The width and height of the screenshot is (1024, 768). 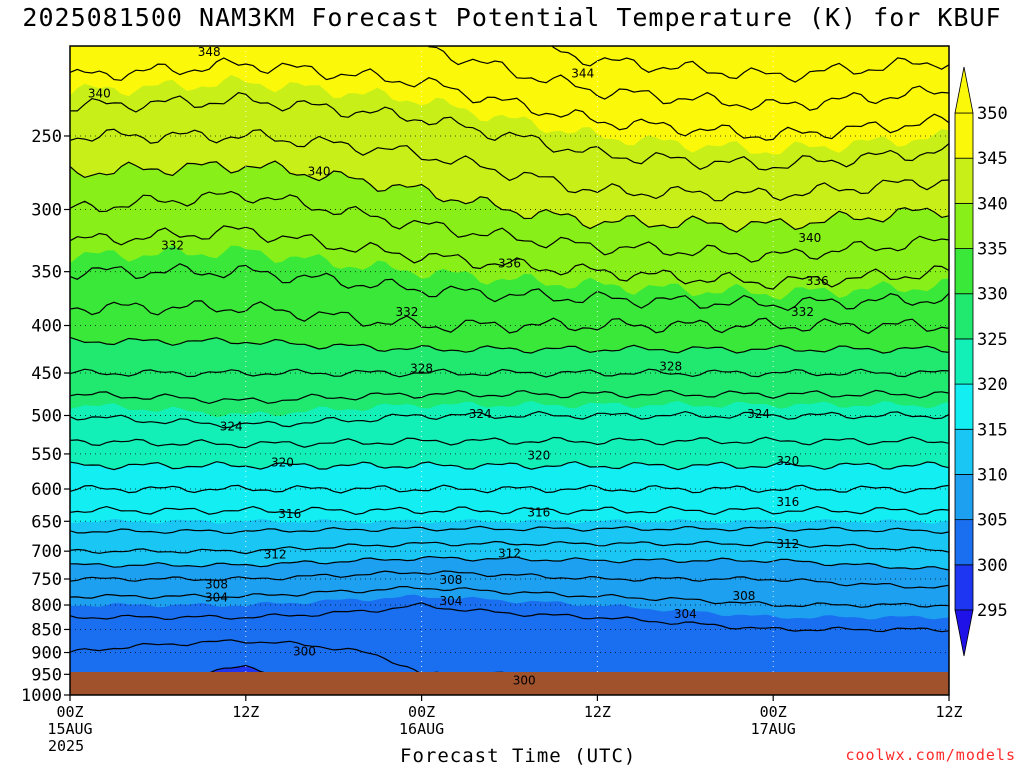 What do you see at coordinates (41, 696) in the screenshot?
I see `y-tick-label: 1000` at bounding box center [41, 696].